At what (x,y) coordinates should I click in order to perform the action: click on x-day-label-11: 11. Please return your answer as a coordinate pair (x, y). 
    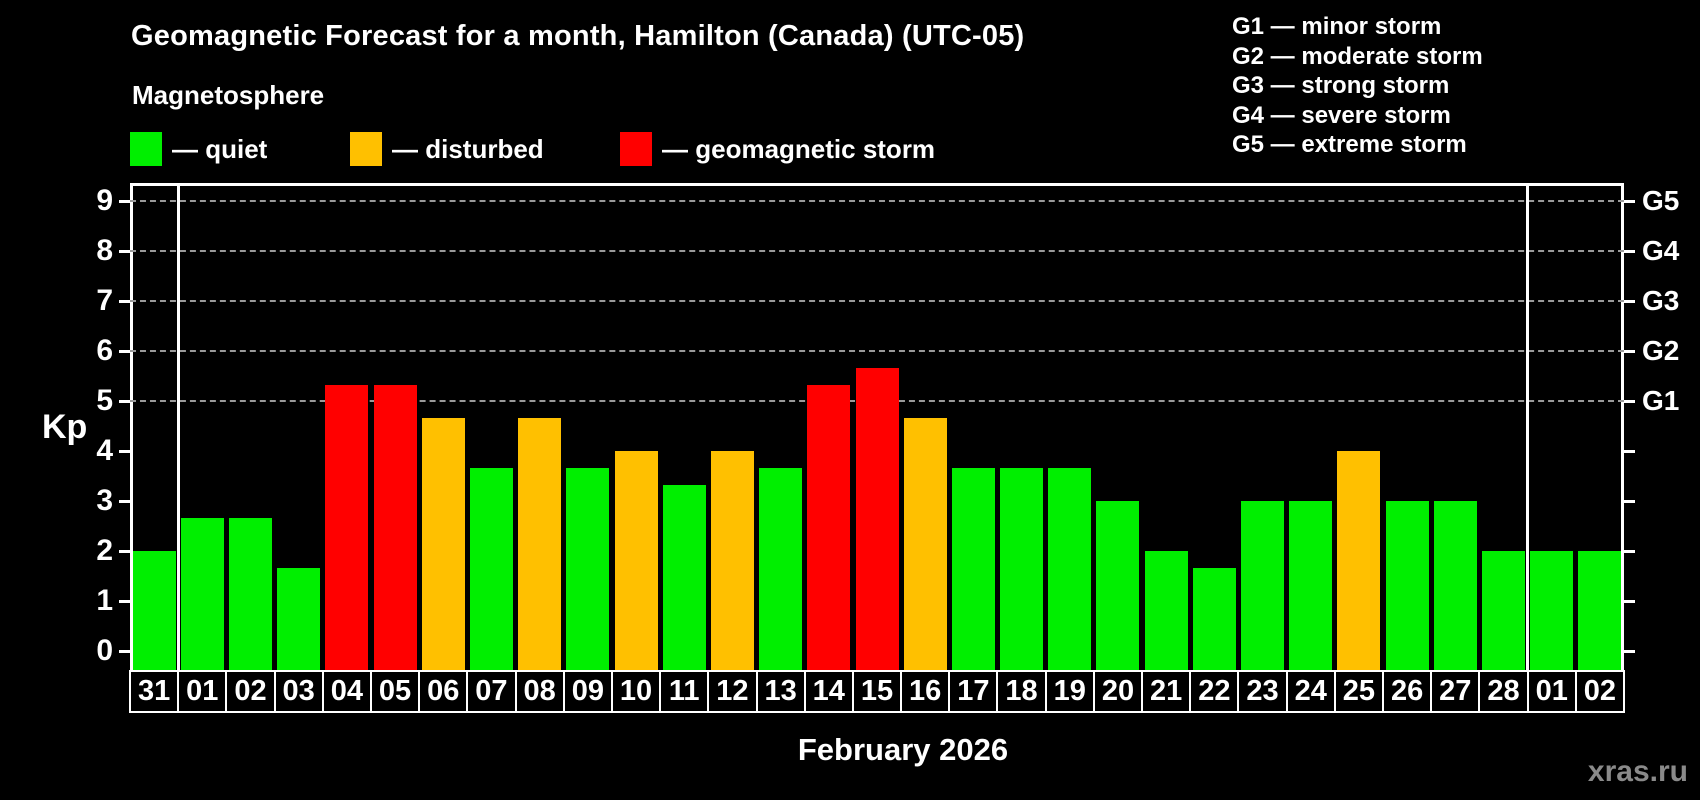
    Looking at the image, I should click on (684, 691).